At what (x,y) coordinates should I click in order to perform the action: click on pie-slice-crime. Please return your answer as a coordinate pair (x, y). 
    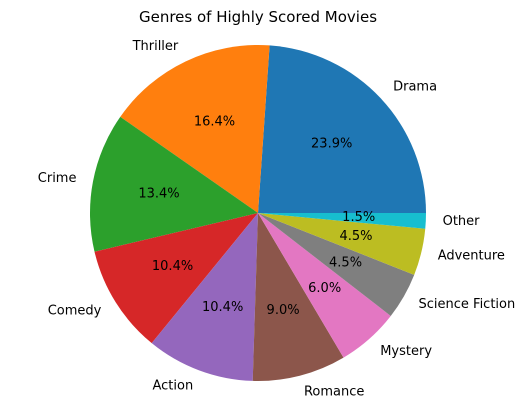
    Looking at the image, I should click on (173, 184).